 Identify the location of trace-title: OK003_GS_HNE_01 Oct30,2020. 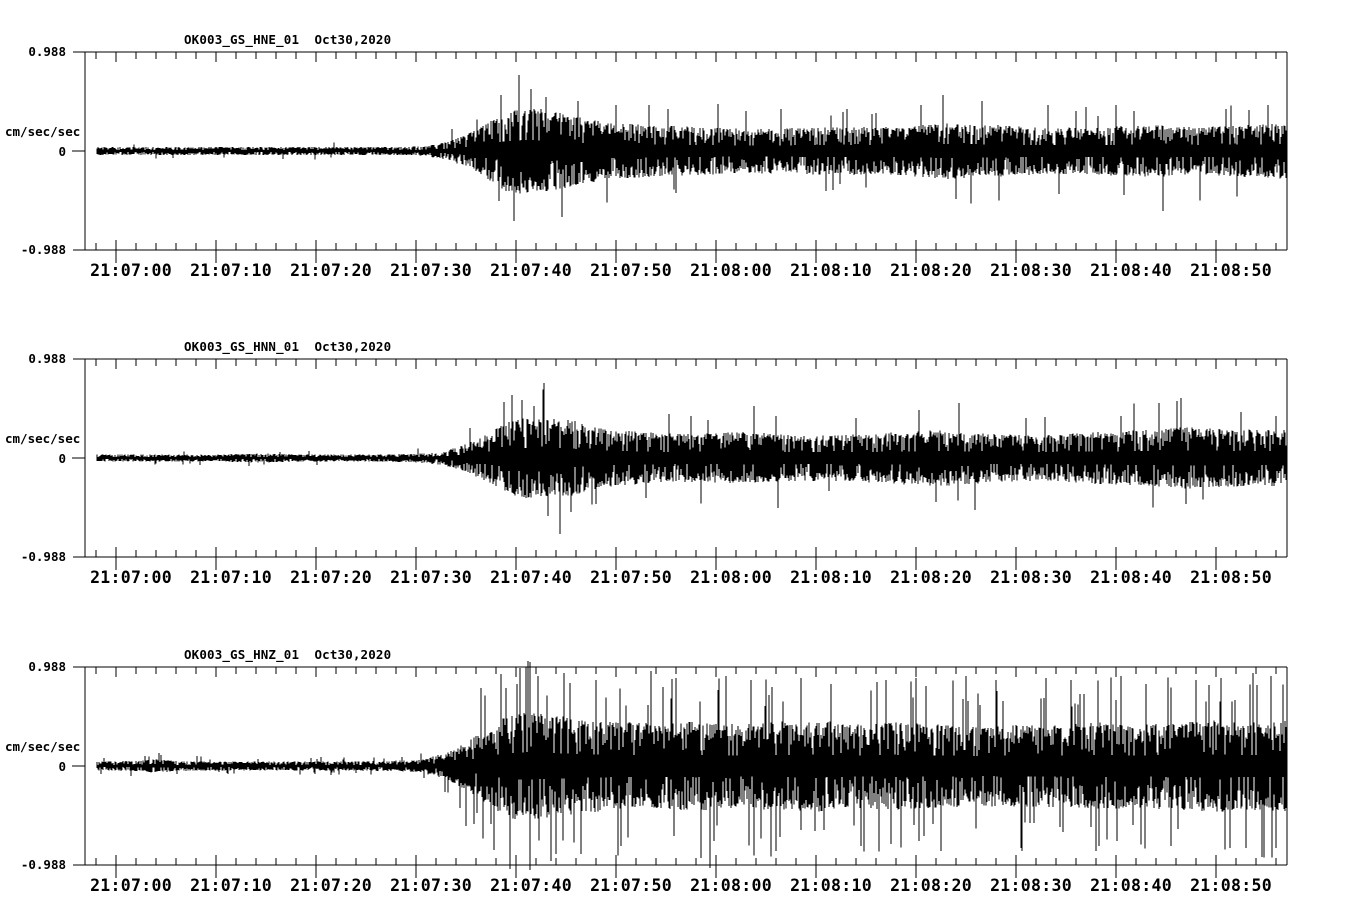
(288, 39).